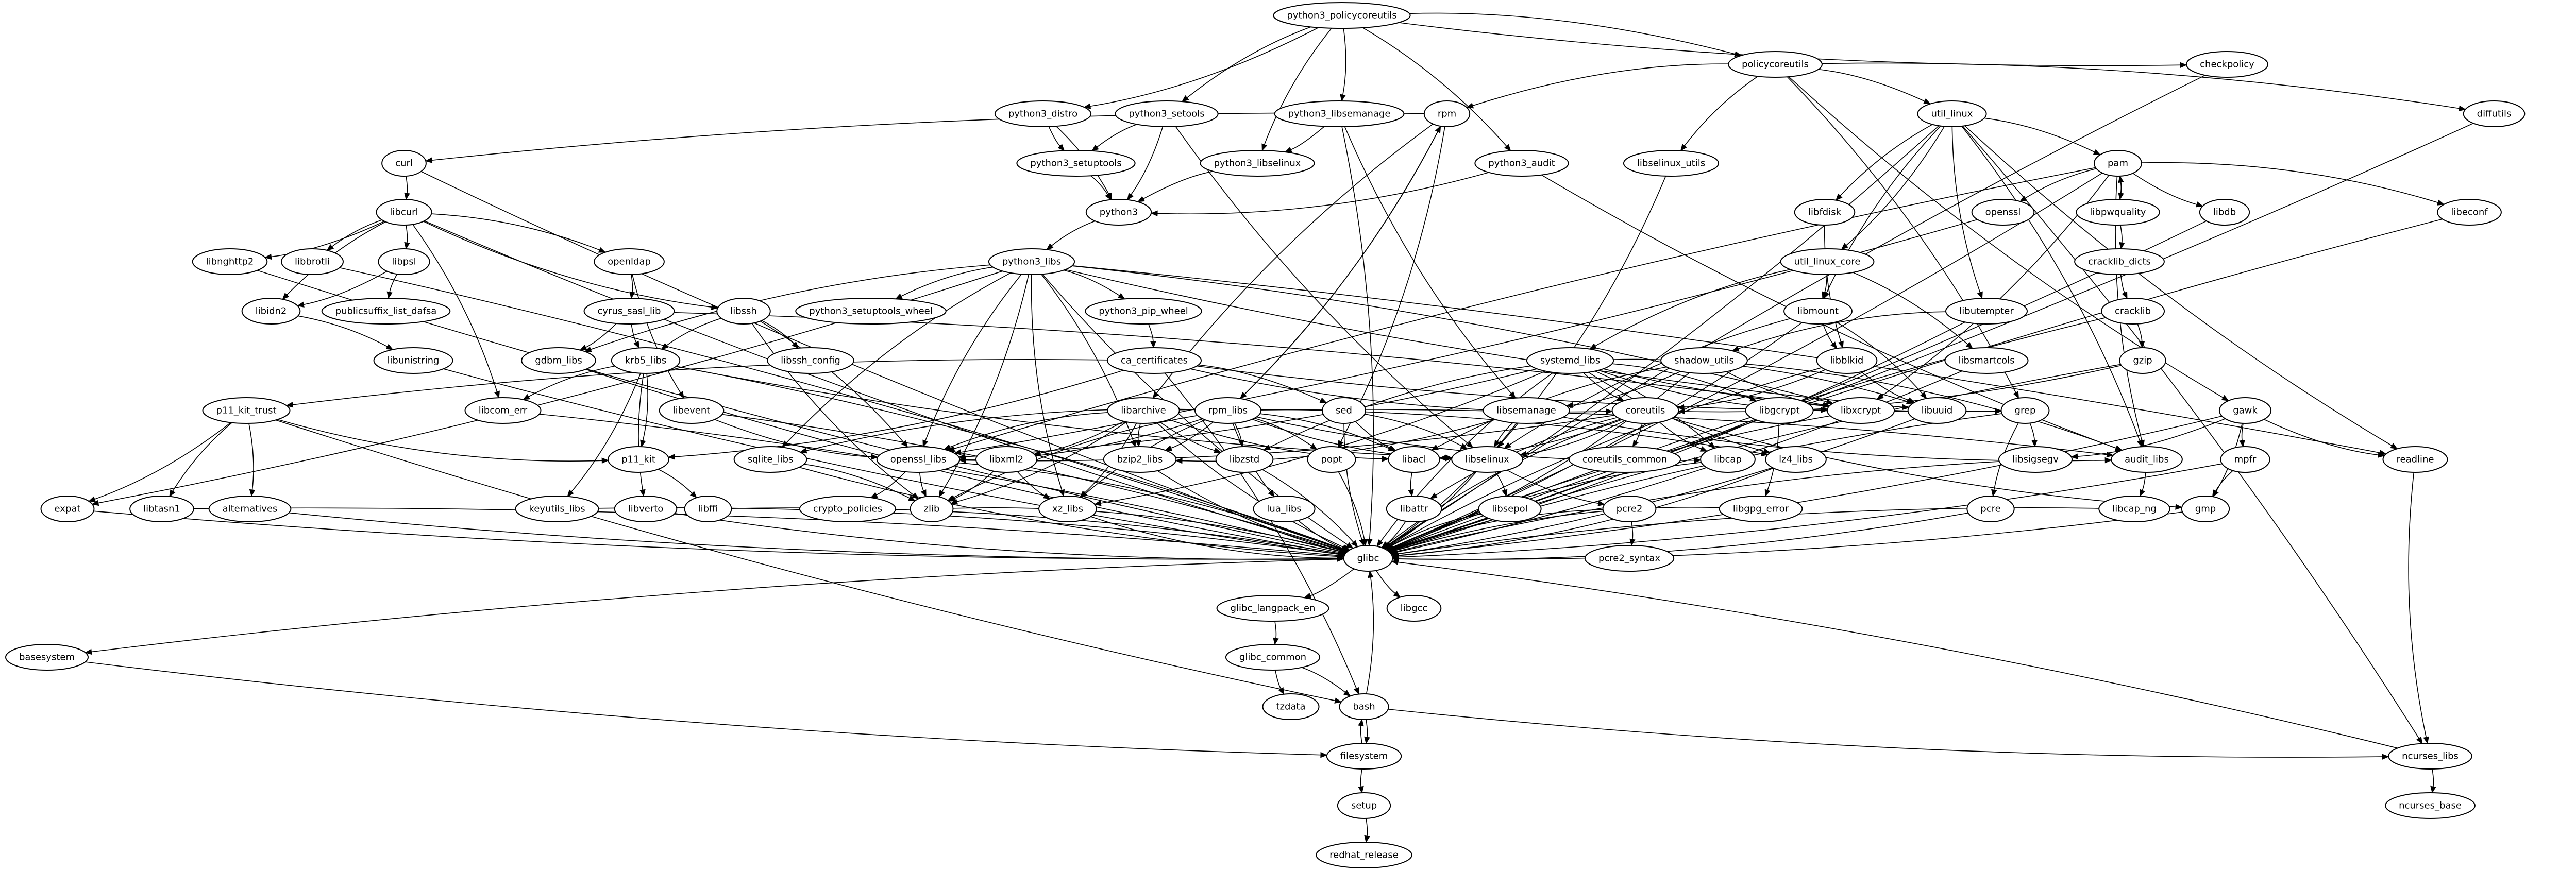 The image size is (2576, 871). What do you see at coordinates (1323, 680) in the screenshot?
I see `edge-glibc-common-to-bash` at bounding box center [1323, 680].